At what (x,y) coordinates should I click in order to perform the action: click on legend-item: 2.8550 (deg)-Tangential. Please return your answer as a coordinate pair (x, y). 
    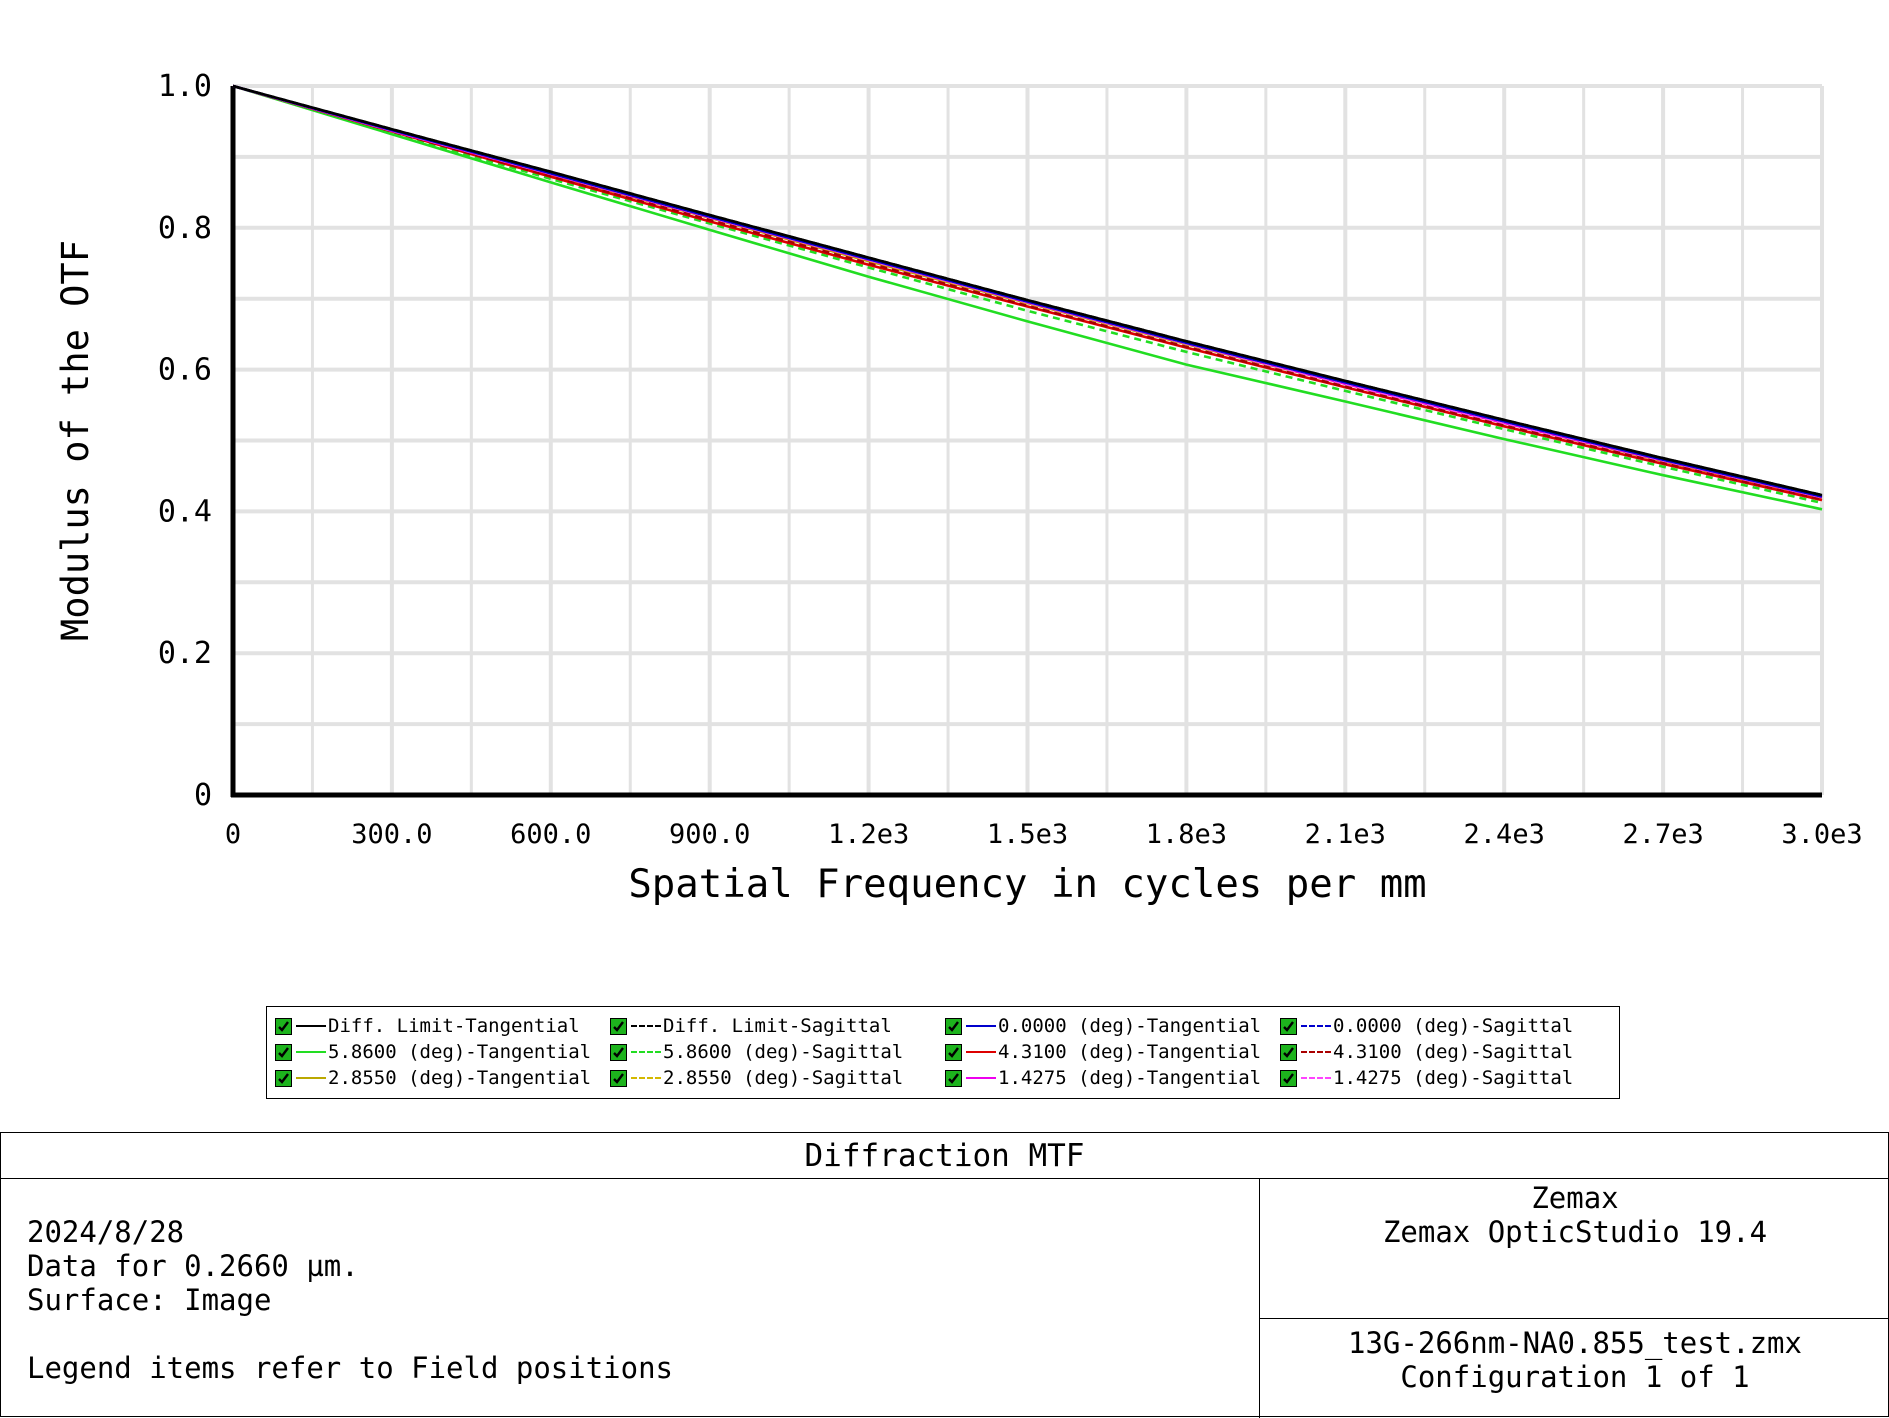
    Looking at the image, I should click on (433, 1078).